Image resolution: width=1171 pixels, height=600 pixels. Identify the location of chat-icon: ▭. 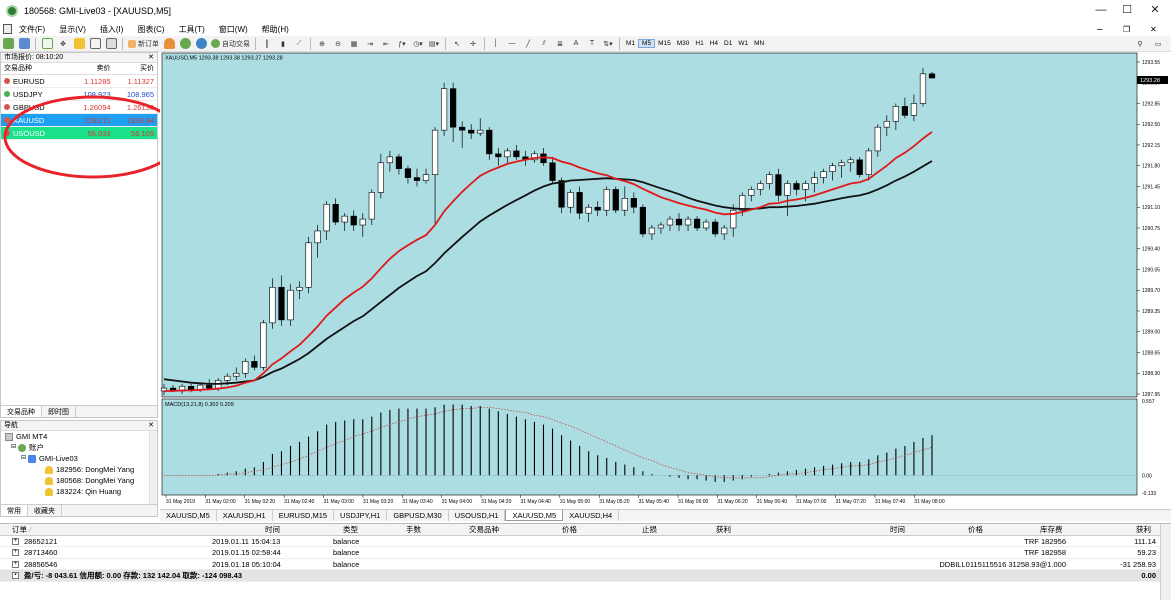
(1158, 44).